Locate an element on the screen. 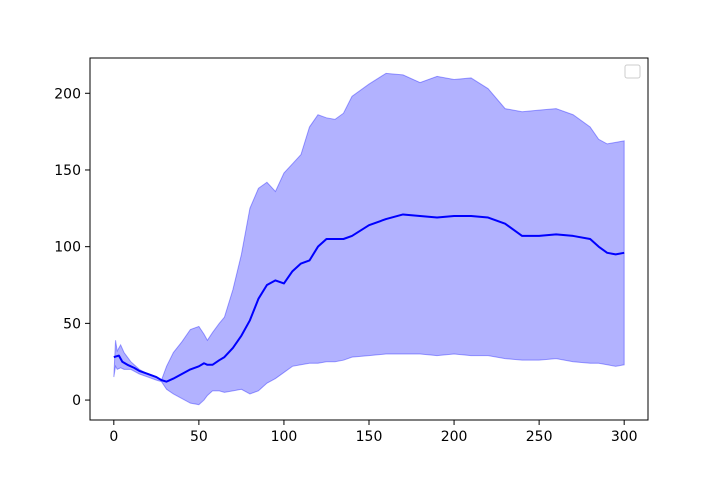 This screenshot has height=480, width=720. x-tick-label: 150 is located at coordinates (369, 437).